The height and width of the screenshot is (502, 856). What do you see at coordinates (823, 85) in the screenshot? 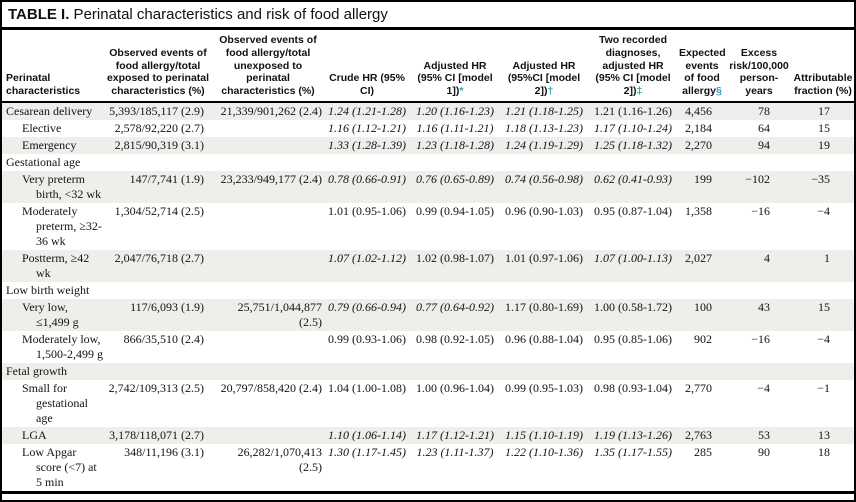
I see `column-header-label: Attributable fraction (%)` at bounding box center [823, 85].